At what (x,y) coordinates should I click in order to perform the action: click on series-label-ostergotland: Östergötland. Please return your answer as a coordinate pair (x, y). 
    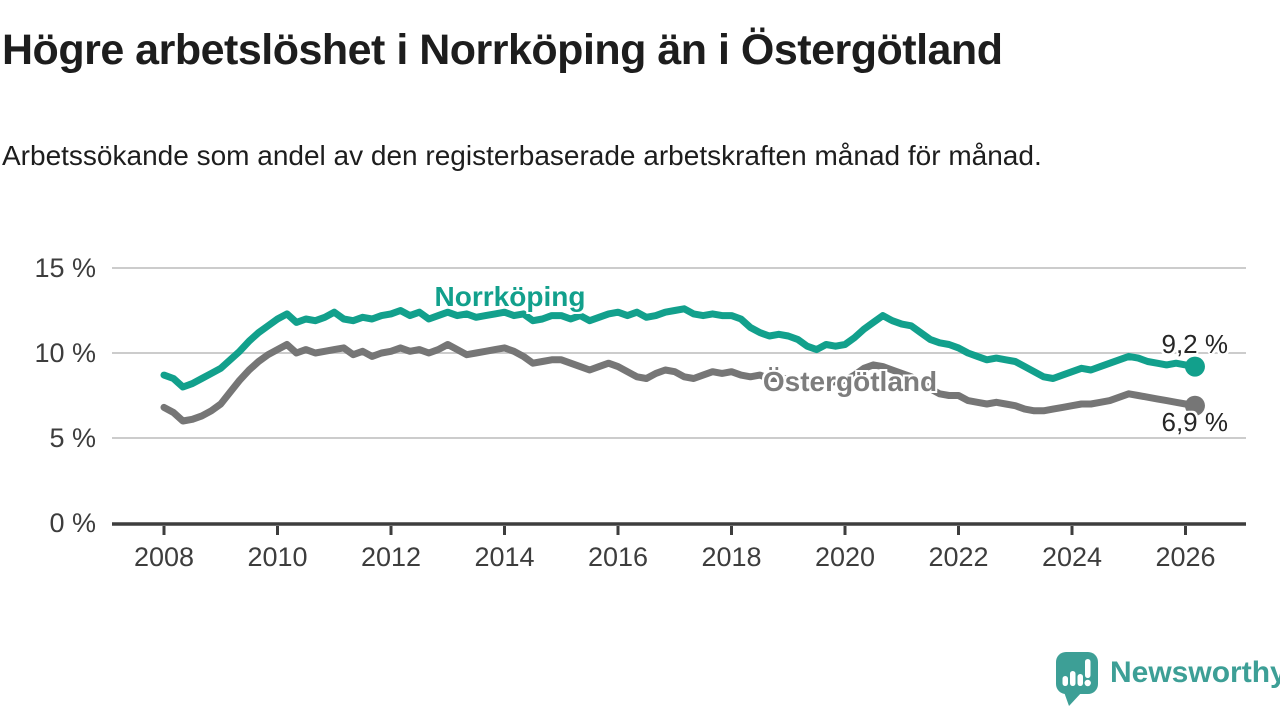
    Looking at the image, I should click on (850, 381).